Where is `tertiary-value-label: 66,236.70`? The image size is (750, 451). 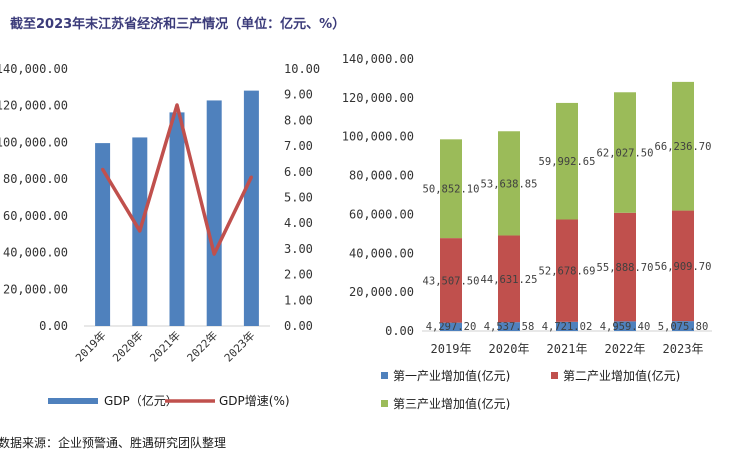 tertiary-value-label: 66,236.70 is located at coordinates (683, 147).